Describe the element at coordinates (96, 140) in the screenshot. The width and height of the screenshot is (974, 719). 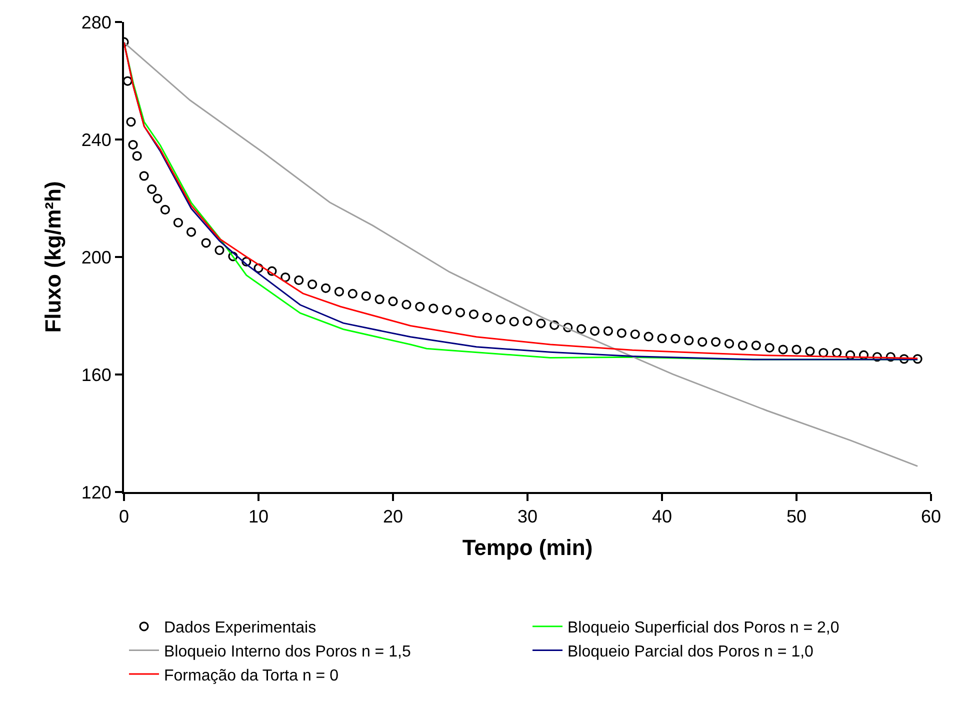
I see `y-tick-label: 240` at that location.